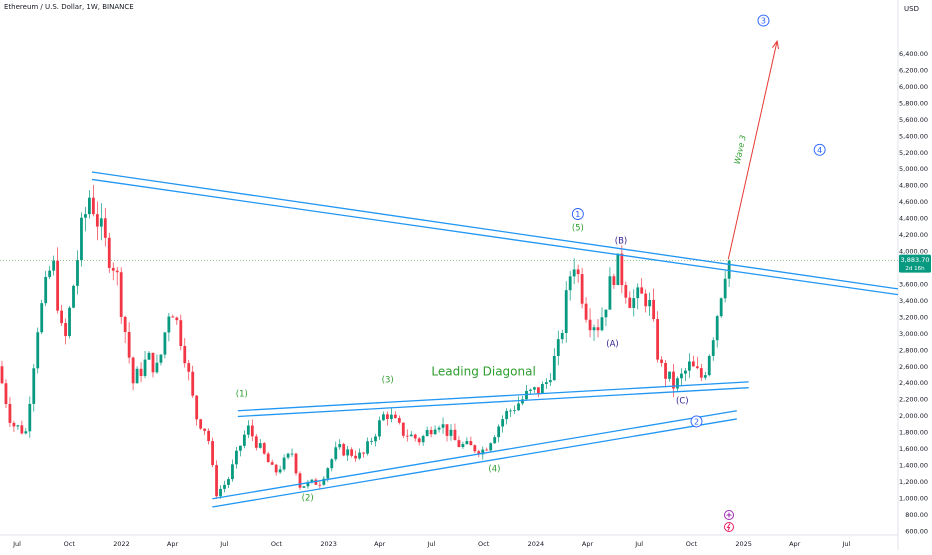 The width and height of the screenshot is (932, 555). Describe the element at coordinates (913, 219) in the screenshot. I see `price-tick-label: 4,400.00` at that location.